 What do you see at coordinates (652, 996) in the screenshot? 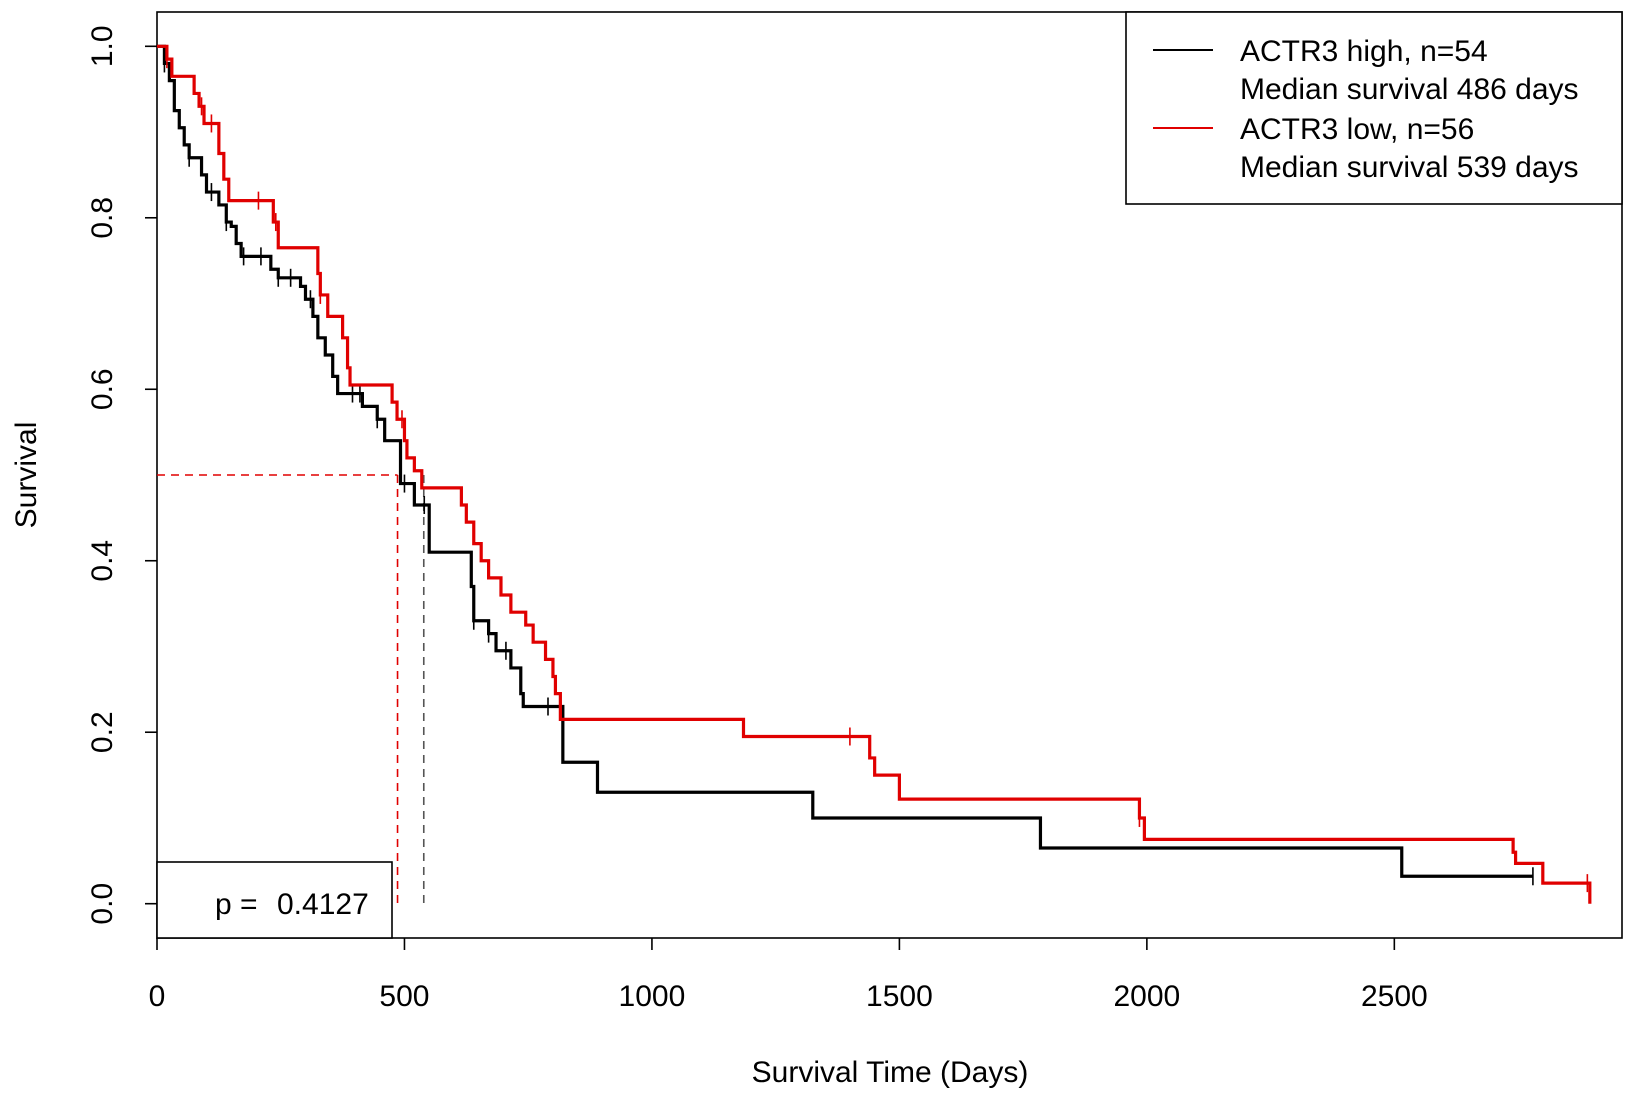
I see `x-tick-label: 1000` at bounding box center [652, 996].